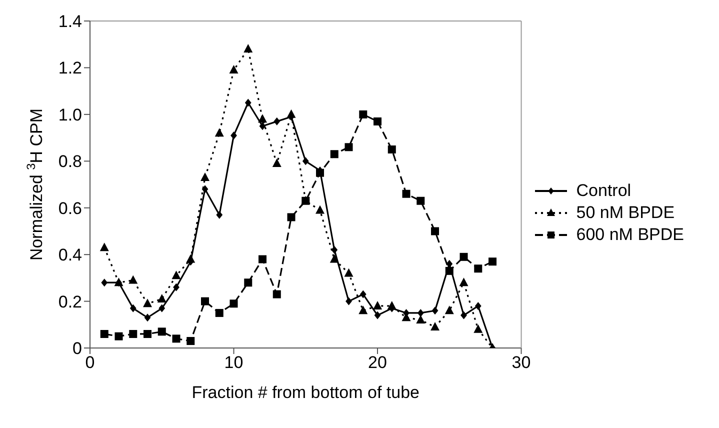 This screenshot has width=719, height=428. What do you see at coordinates (70, 208) in the screenshot?
I see `y-tick-label: 0.6` at bounding box center [70, 208].